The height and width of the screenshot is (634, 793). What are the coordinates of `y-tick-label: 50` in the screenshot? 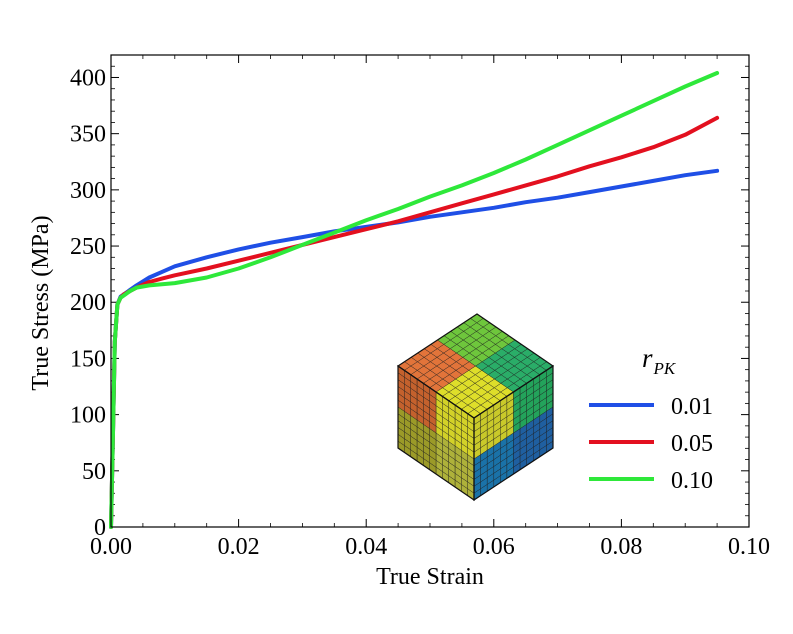 It's located at (94, 472).